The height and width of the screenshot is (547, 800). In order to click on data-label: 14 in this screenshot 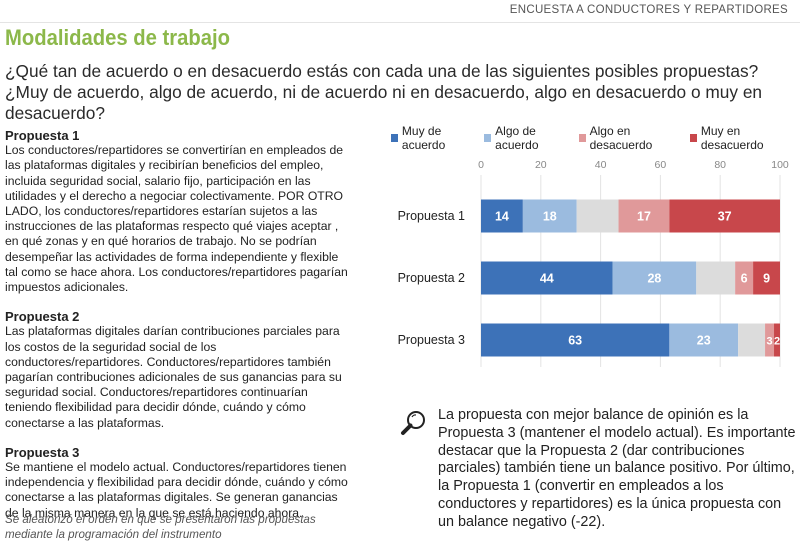, I will do `click(502, 217)`.